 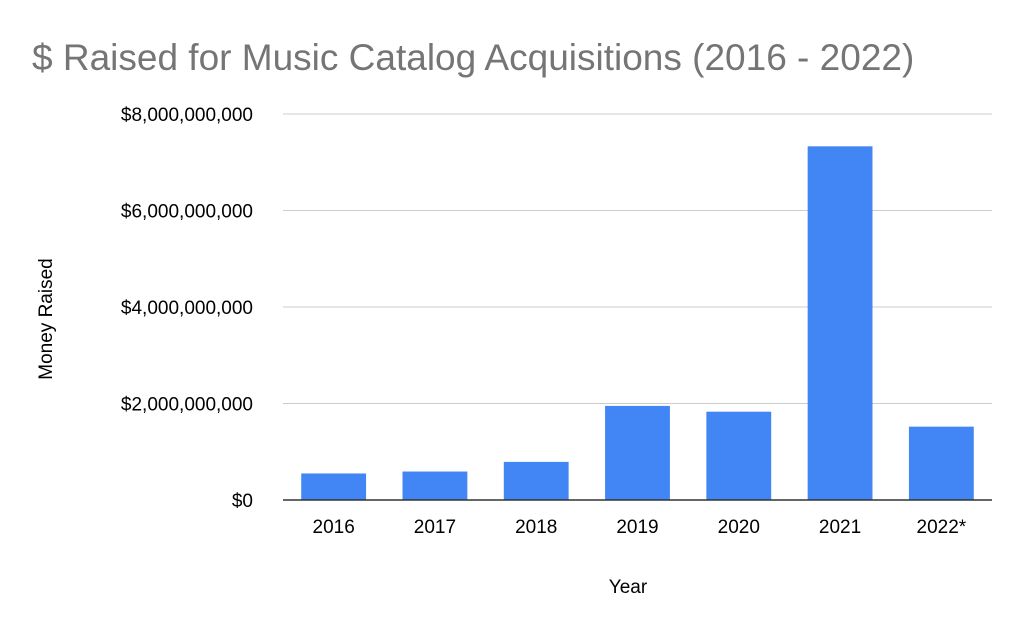 What do you see at coordinates (739, 455) in the screenshot?
I see `bar-2020` at bounding box center [739, 455].